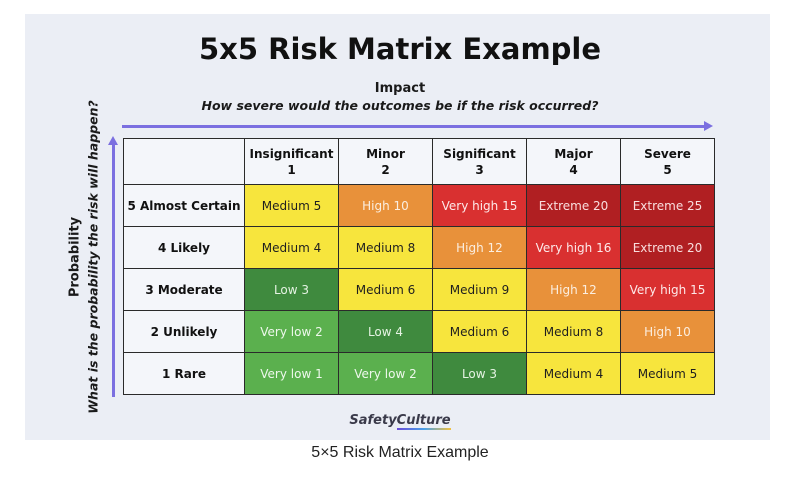 This screenshot has width=800, height=485. What do you see at coordinates (184, 331) in the screenshot?
I see `row-header: 2 Unlikely` at bounding box center [184, 331].